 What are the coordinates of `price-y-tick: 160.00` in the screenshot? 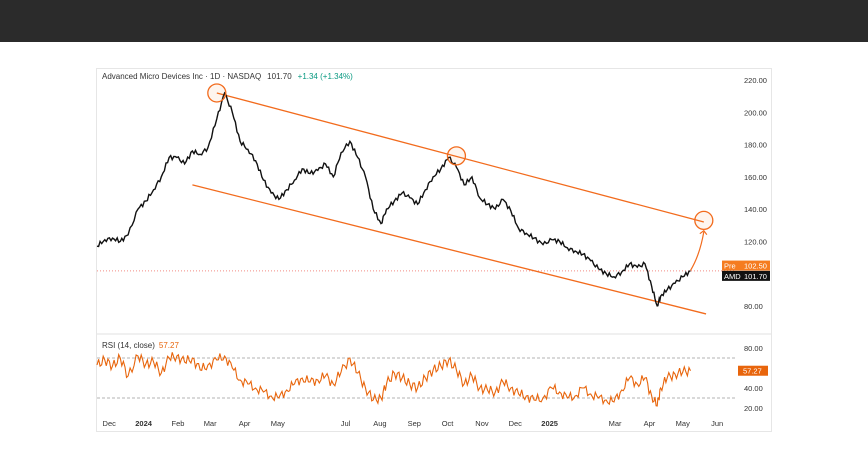 It's located at (755, 177).